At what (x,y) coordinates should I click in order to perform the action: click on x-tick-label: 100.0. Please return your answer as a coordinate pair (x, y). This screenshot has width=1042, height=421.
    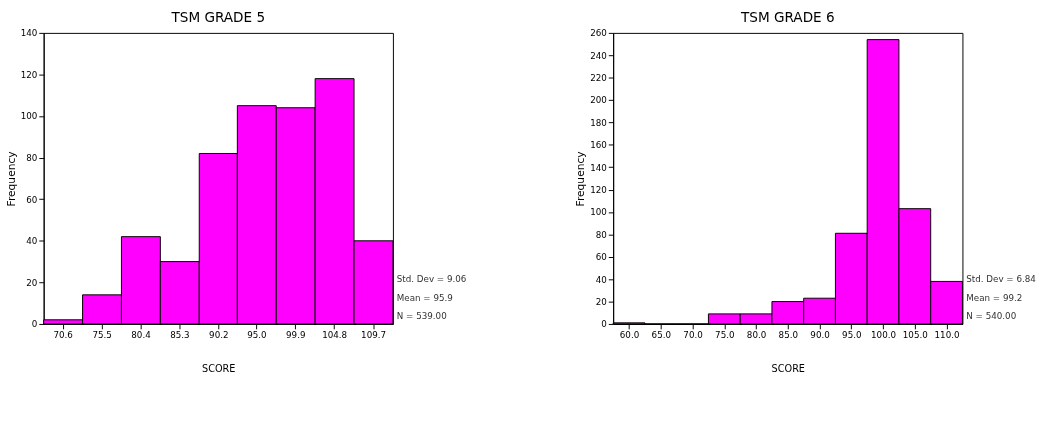
    Looking at the image, I should click on (884, 335).